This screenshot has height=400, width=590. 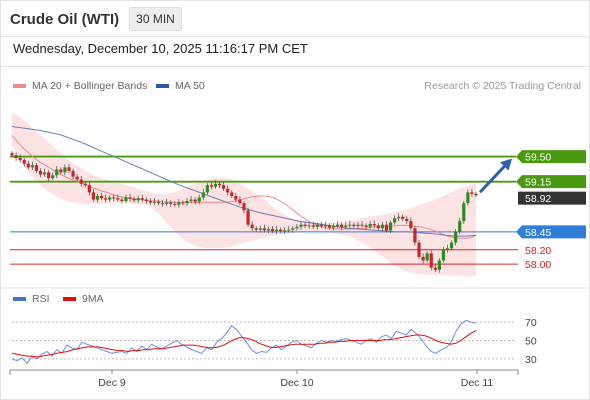 What do you see at coordinates (69, 299) in the screenshot?
I see `legend-swatch-9ma` at bounding box center [69, 299].